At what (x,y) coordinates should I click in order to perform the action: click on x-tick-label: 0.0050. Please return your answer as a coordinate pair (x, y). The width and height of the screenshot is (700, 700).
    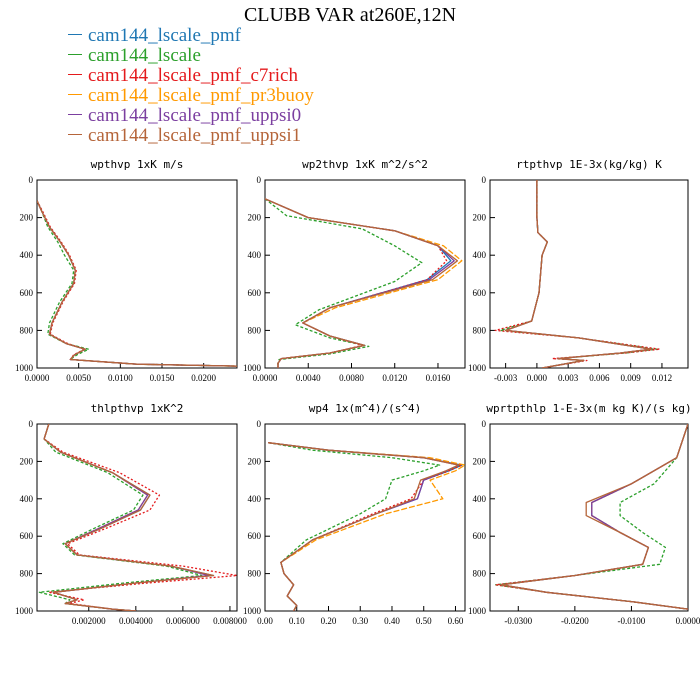
    Looking at the image, I should click on (78, 378).